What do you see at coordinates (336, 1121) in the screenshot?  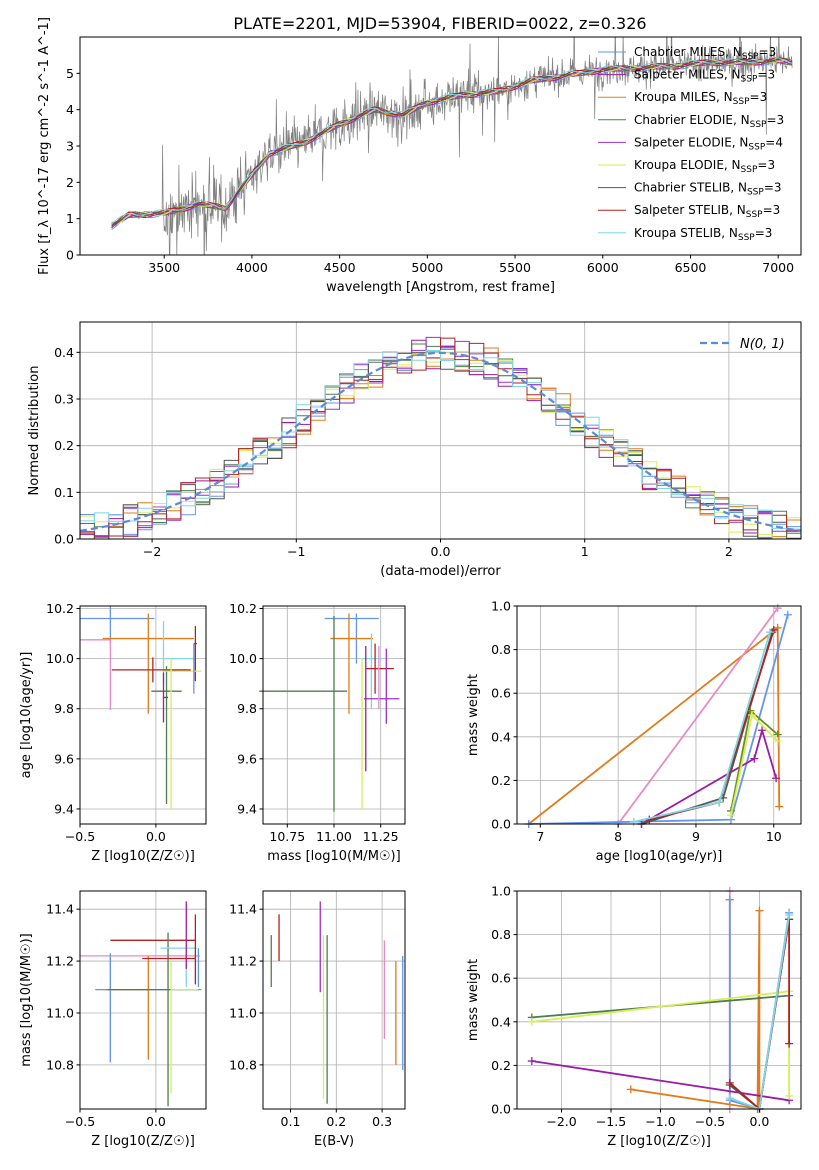 I see `x-tick-label: 0.2` at bounding box center [336, 1121].